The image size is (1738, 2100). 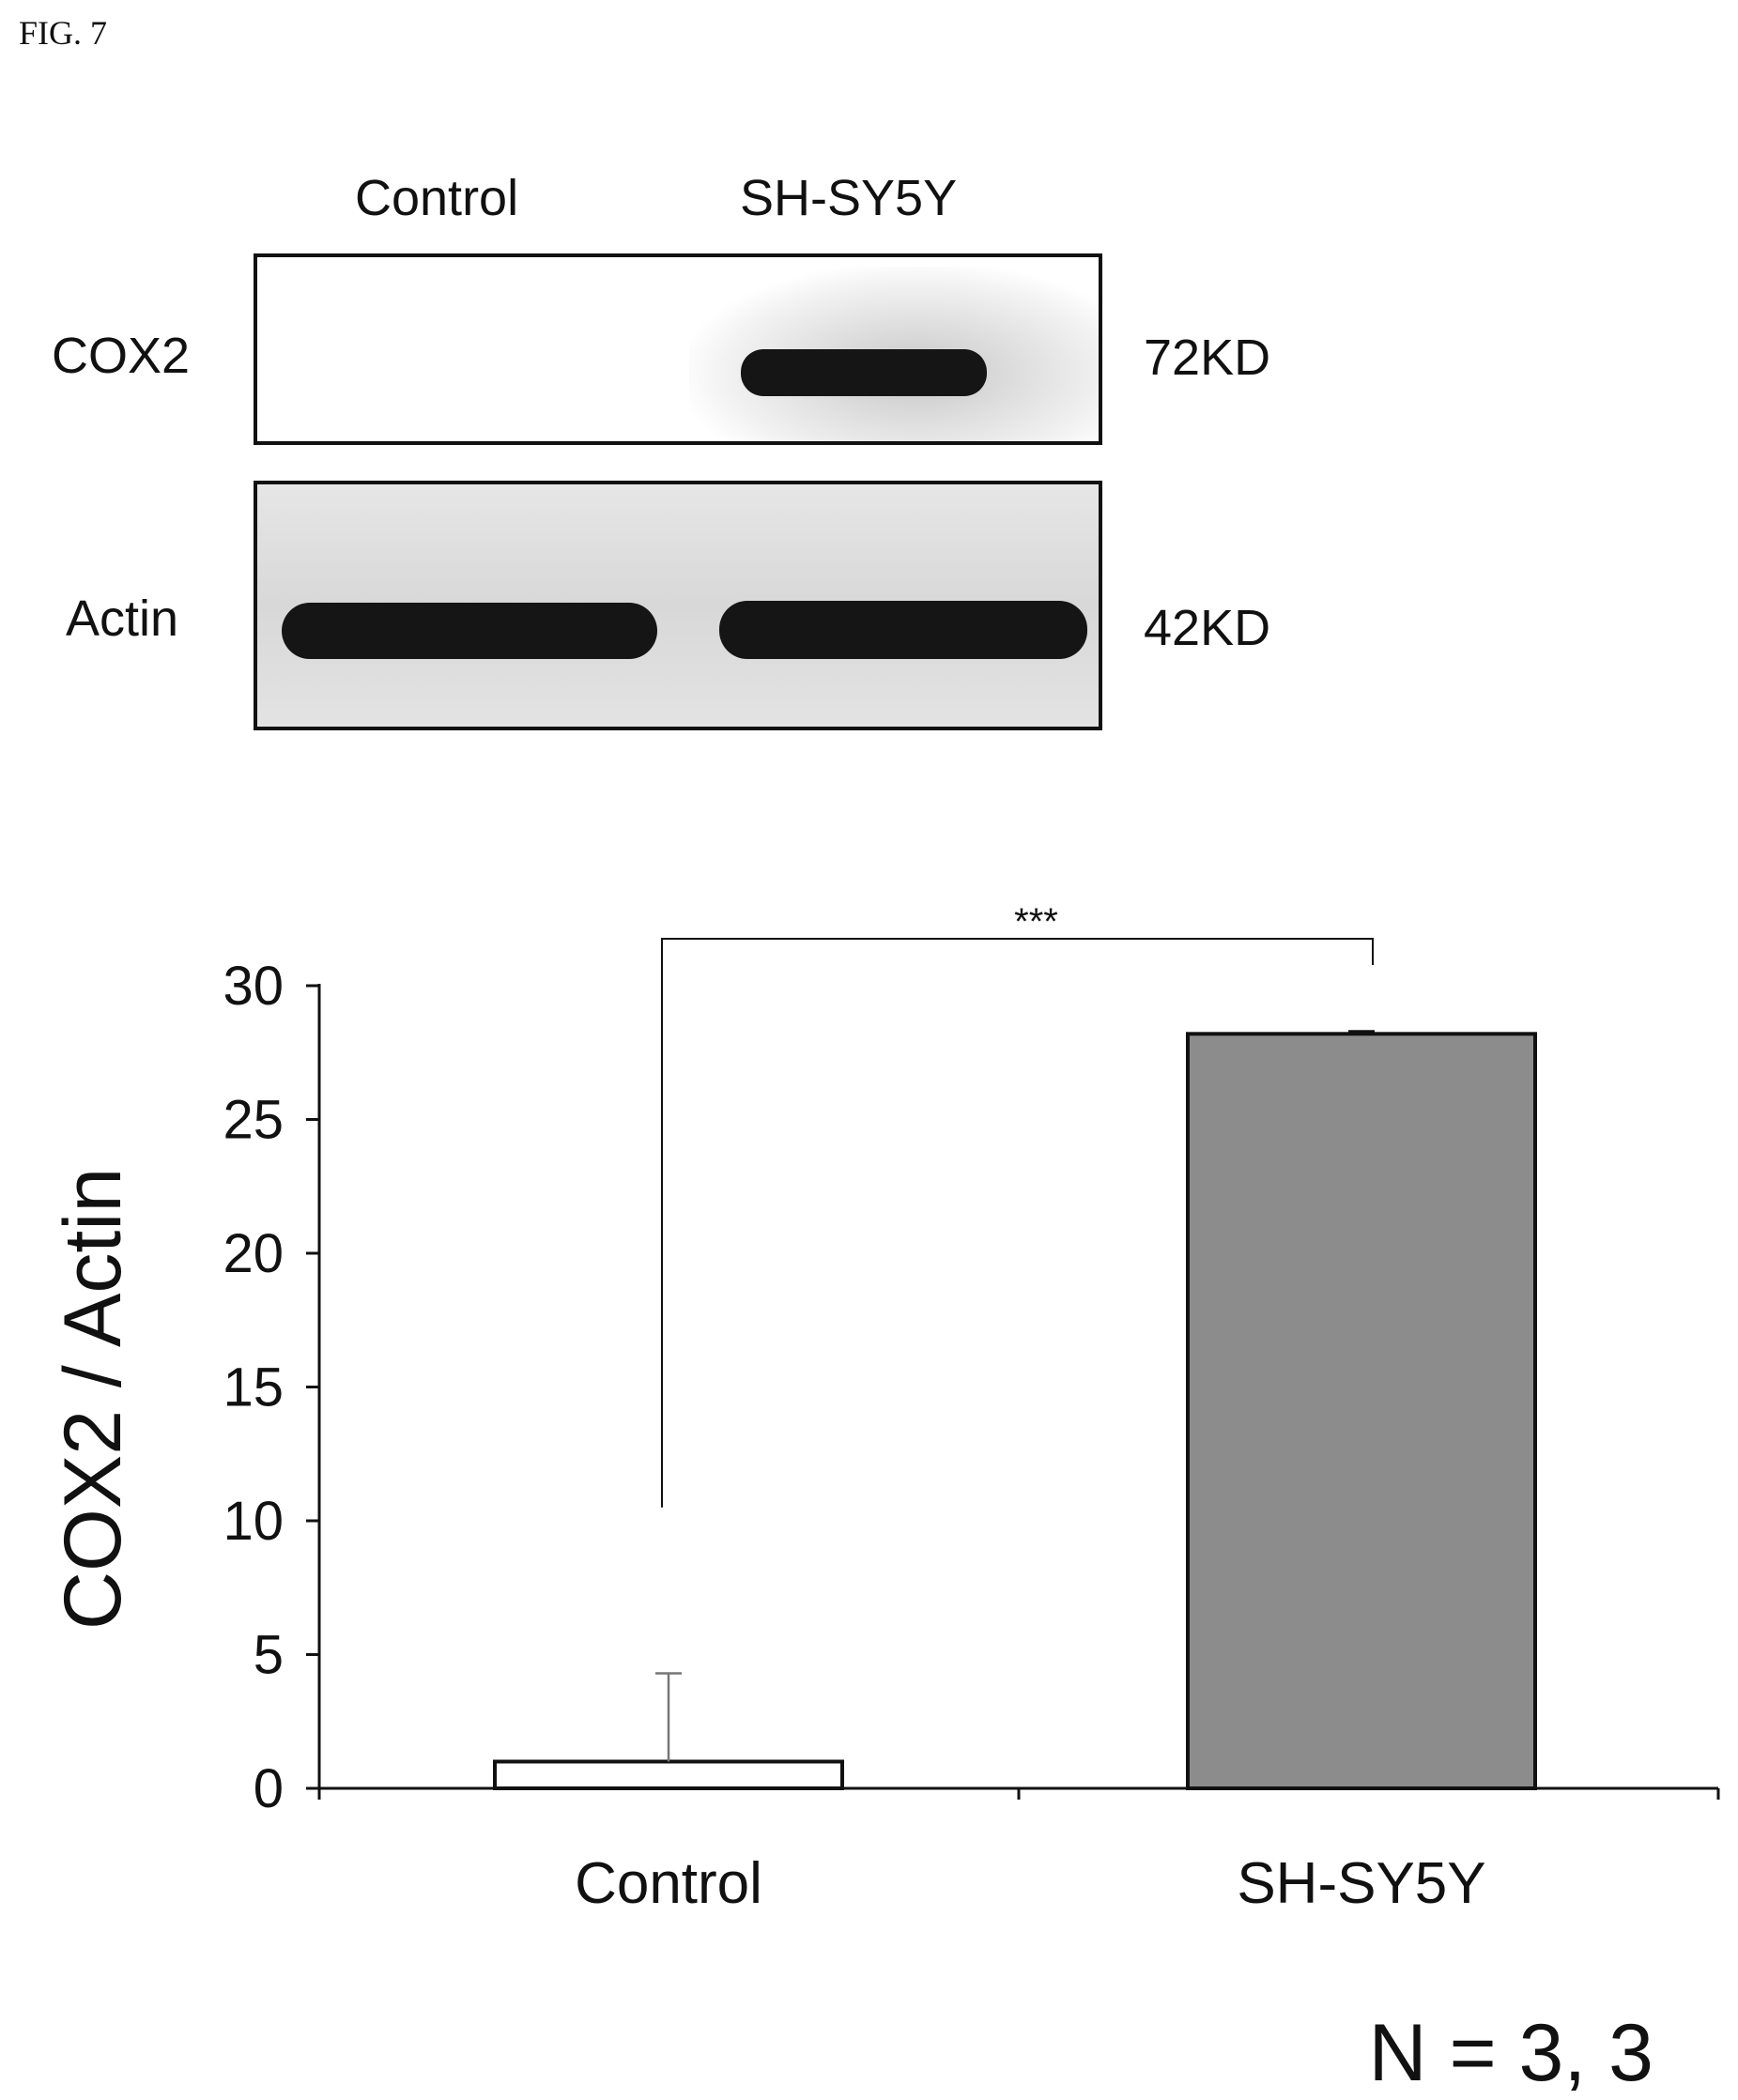 I want to click on blot-band-actin-shsy5y, so click(x=903, y=630).